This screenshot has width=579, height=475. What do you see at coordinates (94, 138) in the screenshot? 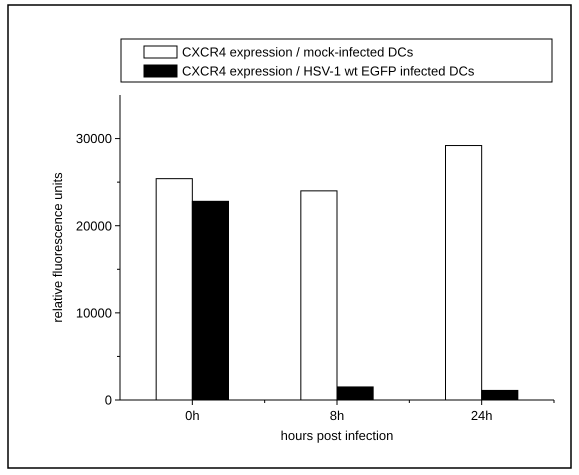
I see `y-tick-label: 30000` at bounding box center [94, 138].